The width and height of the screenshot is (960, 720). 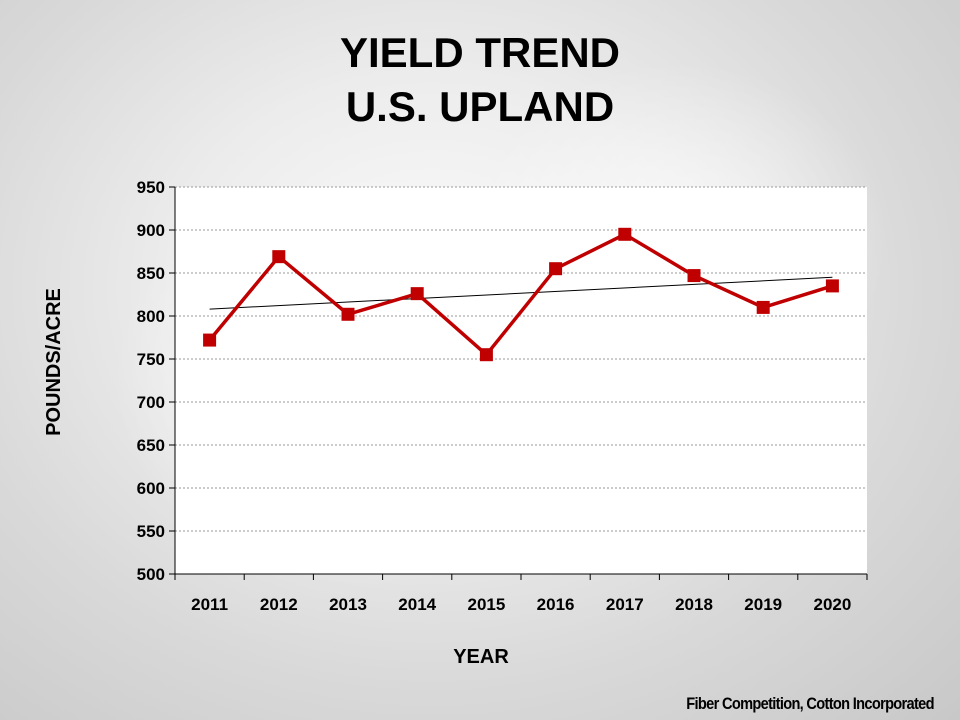 What do you see at coordinates (348, 604) in the screenshot?
I see `x-tick-label: 2013` at bounding box center [348, 604].